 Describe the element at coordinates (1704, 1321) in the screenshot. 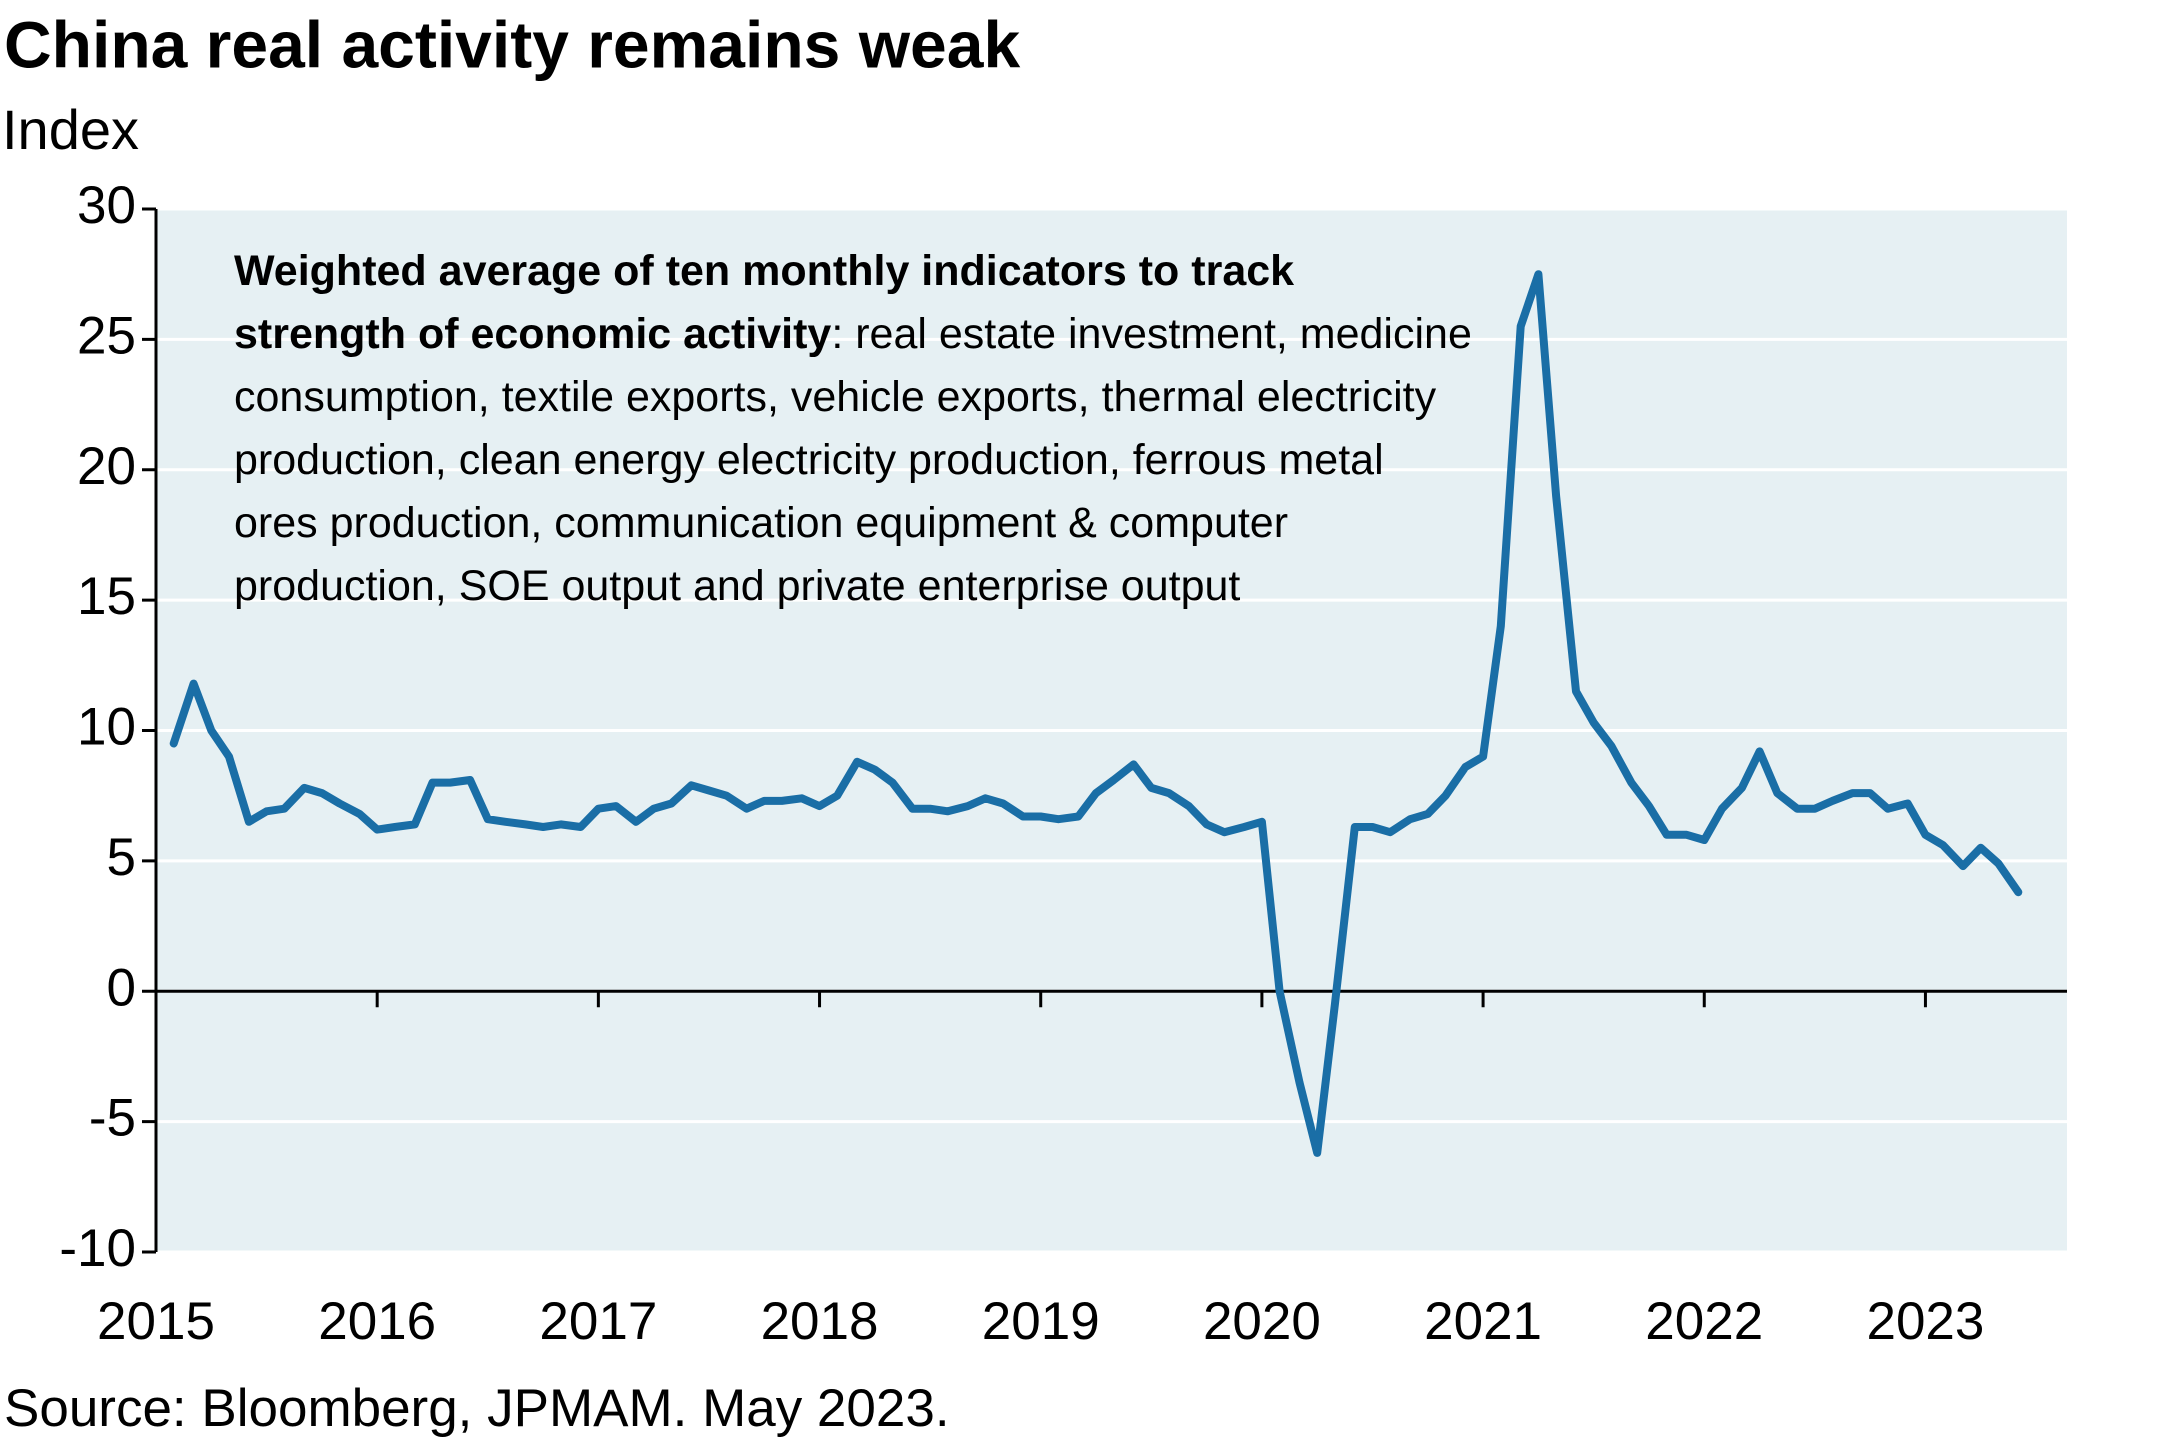

I see `x-tick-label: 2022` at that location.